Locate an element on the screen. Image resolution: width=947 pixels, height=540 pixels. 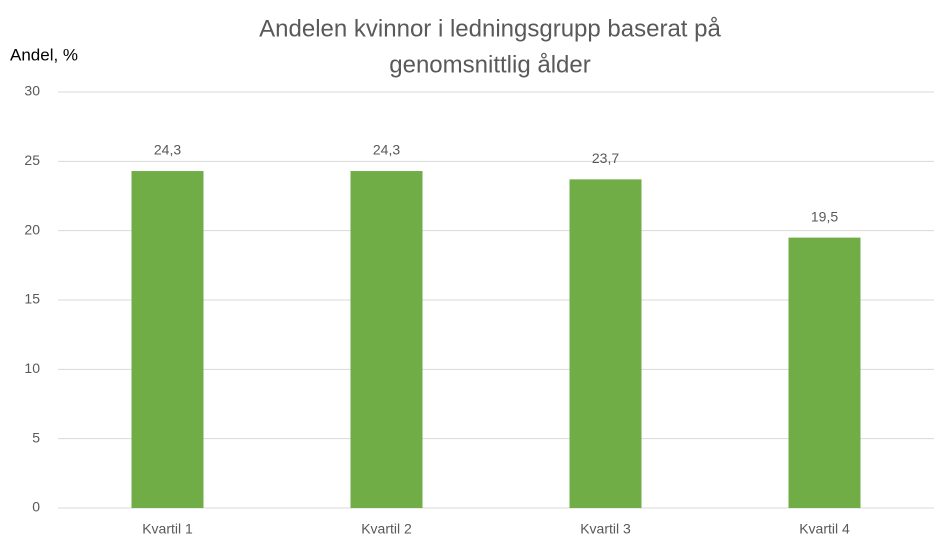
y-tick-label: 10 is located at coordinates (32, 368).